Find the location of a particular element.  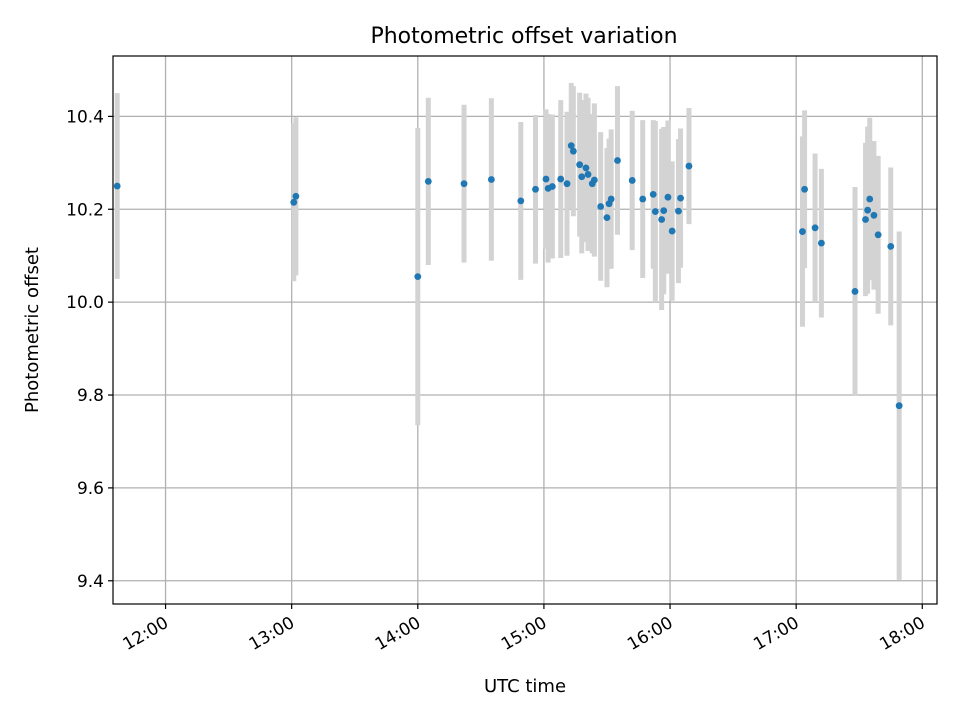

y-tick-label: 10.0 is located at coordinates (85, 303).